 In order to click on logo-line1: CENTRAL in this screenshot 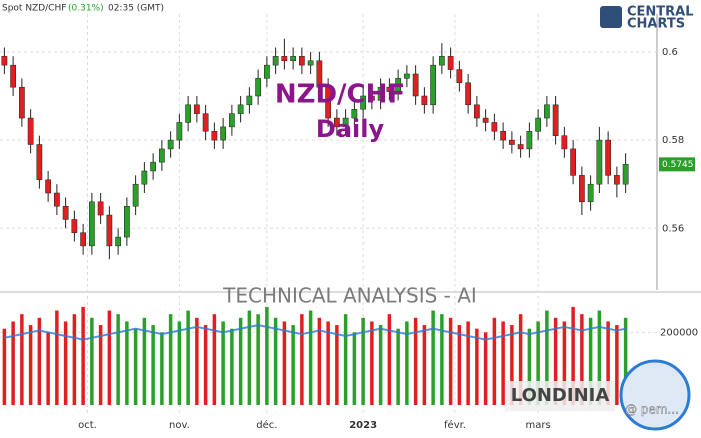, I will do `click(660, 12)`.